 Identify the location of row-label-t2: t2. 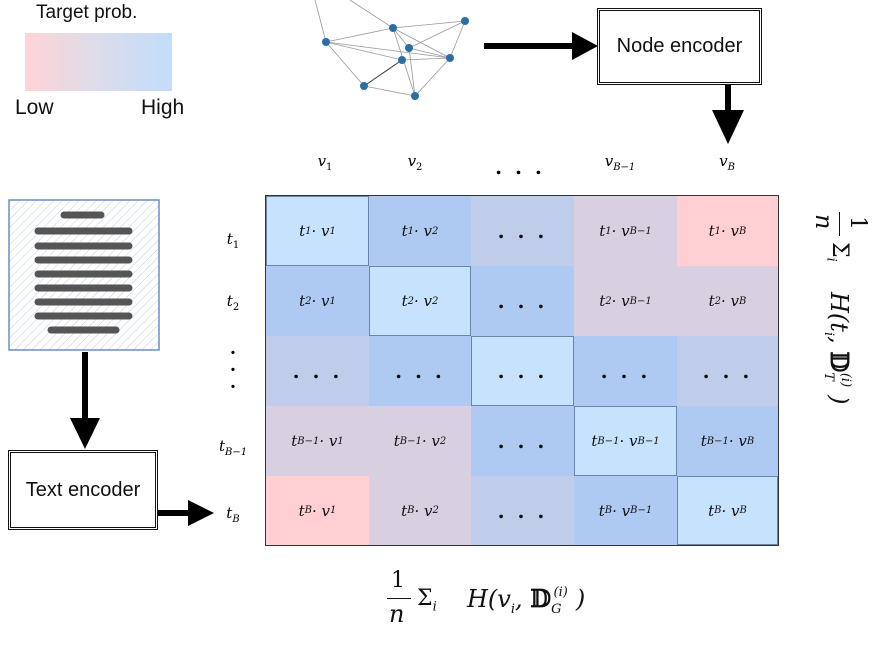
(233, 302).